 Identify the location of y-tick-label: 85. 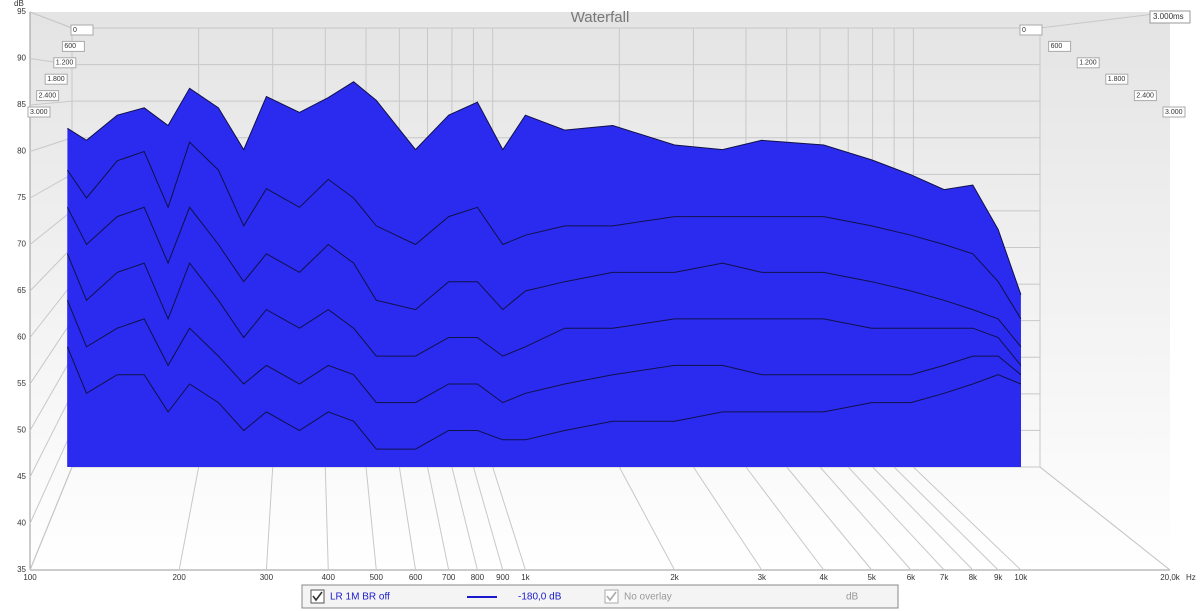
(21, 104).